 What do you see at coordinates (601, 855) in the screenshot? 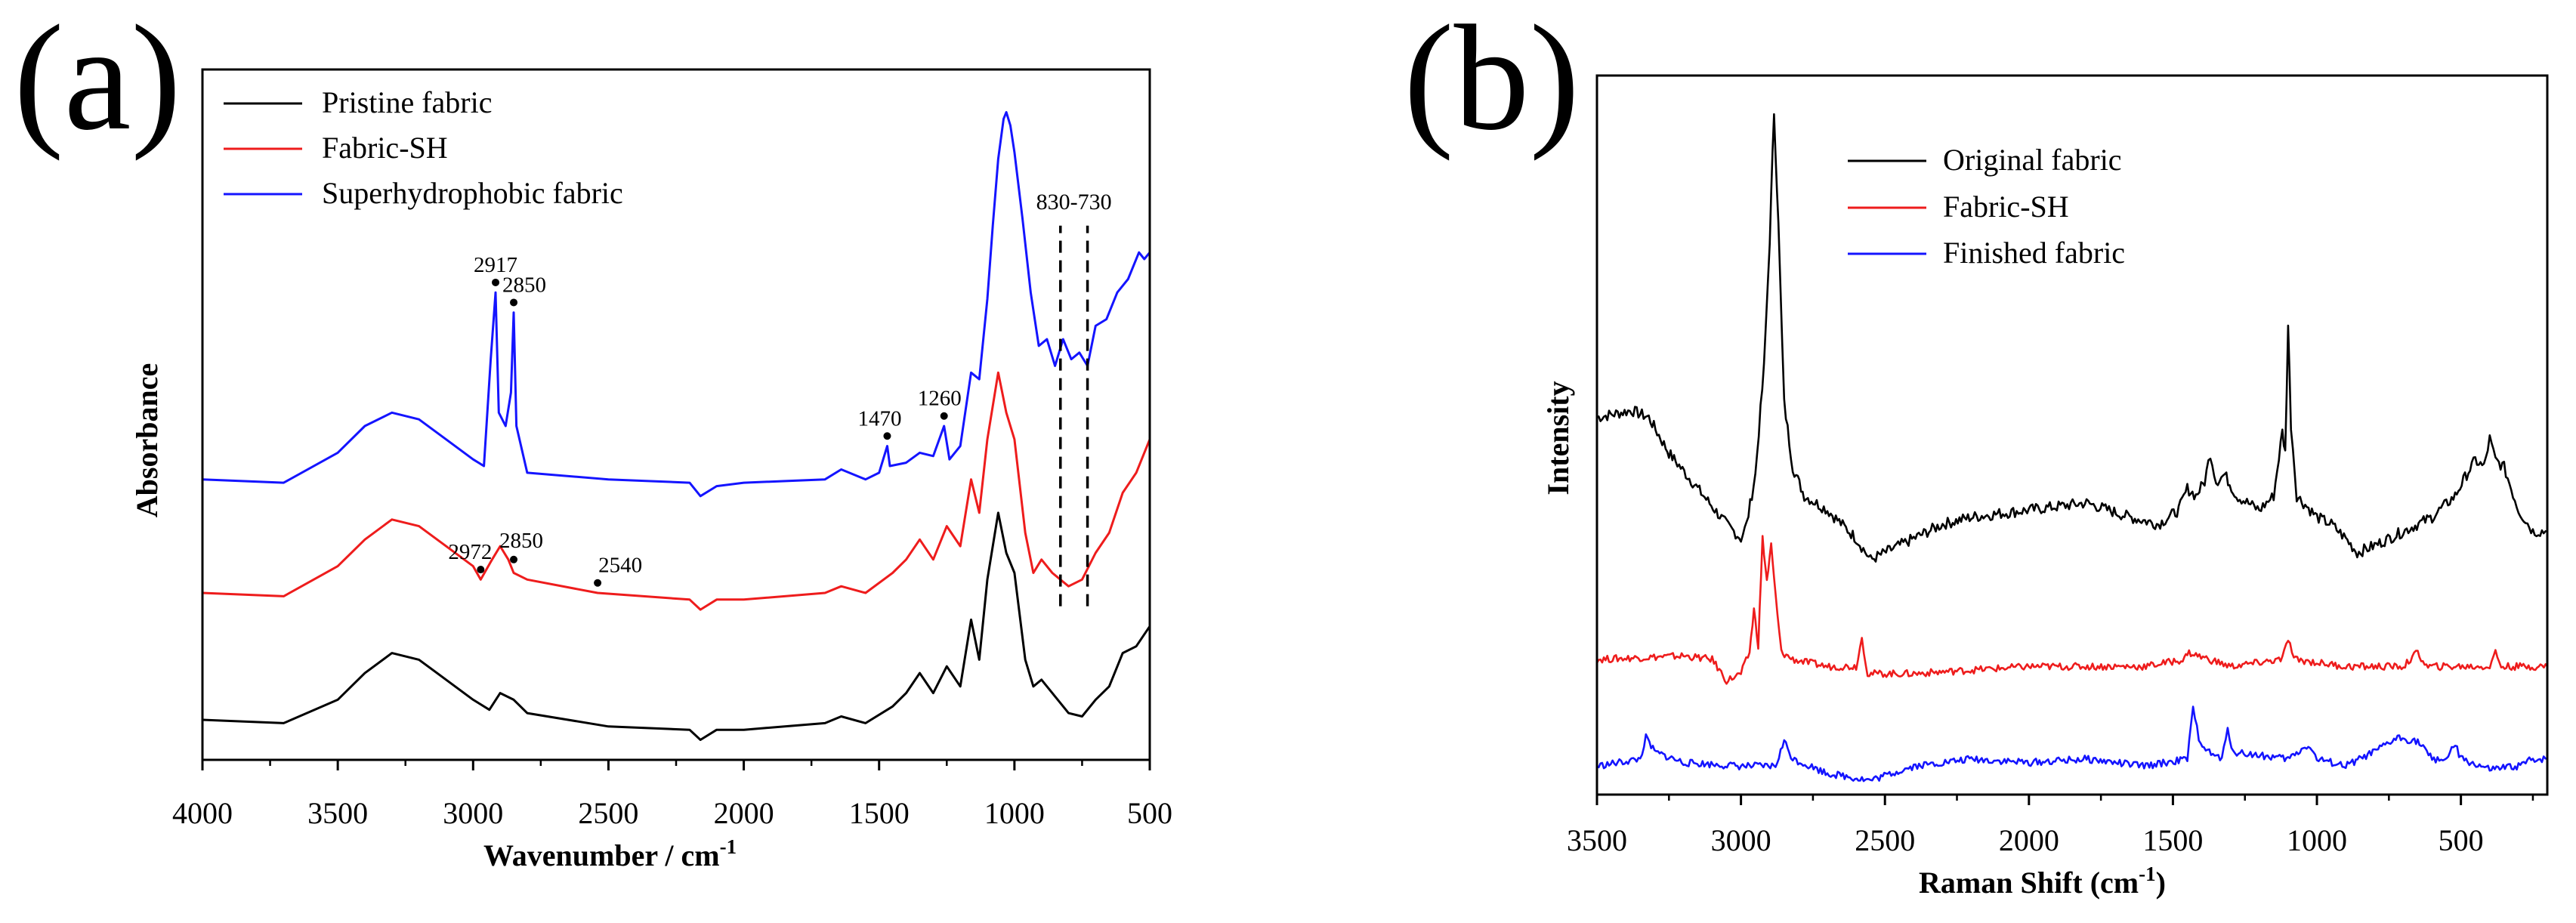
I see `panel-a-x-axis-label-text: Wavenumber / cm` at bounding box center [601, 855].